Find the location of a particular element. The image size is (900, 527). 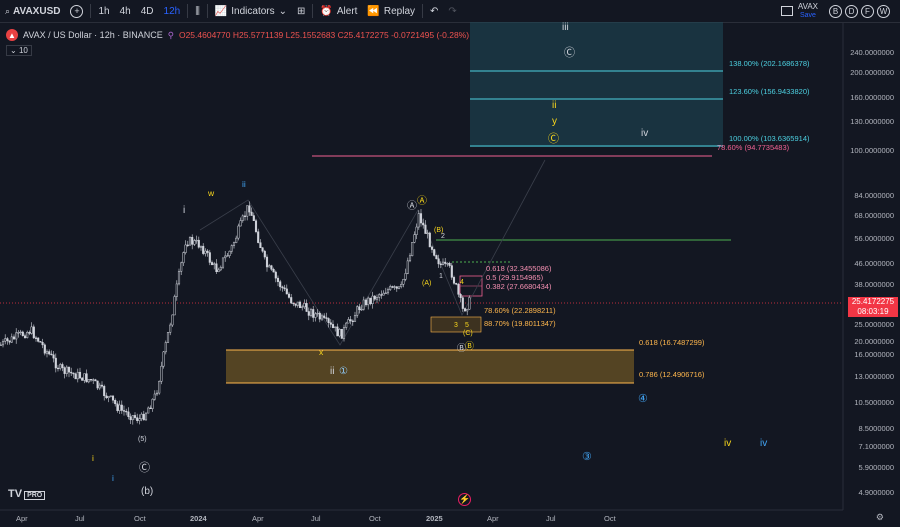

fib-138: 138.00% (202.1686378) is located at coordinates (769, 63).